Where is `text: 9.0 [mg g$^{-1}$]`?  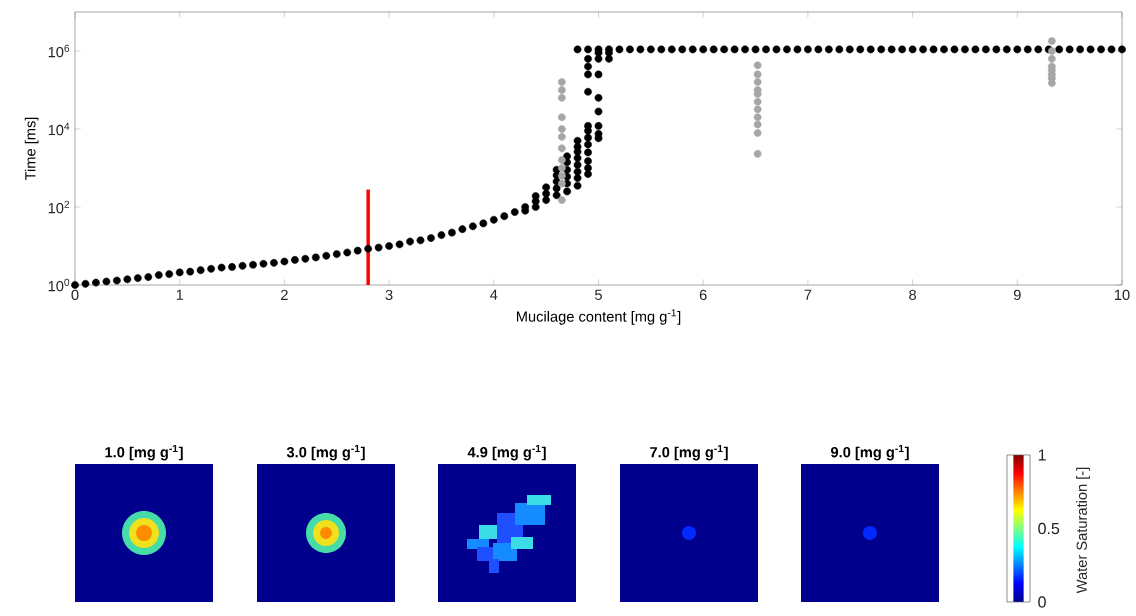 text: 9.0 [mg g$^{-1}$] is located at coordinates (869, 452).